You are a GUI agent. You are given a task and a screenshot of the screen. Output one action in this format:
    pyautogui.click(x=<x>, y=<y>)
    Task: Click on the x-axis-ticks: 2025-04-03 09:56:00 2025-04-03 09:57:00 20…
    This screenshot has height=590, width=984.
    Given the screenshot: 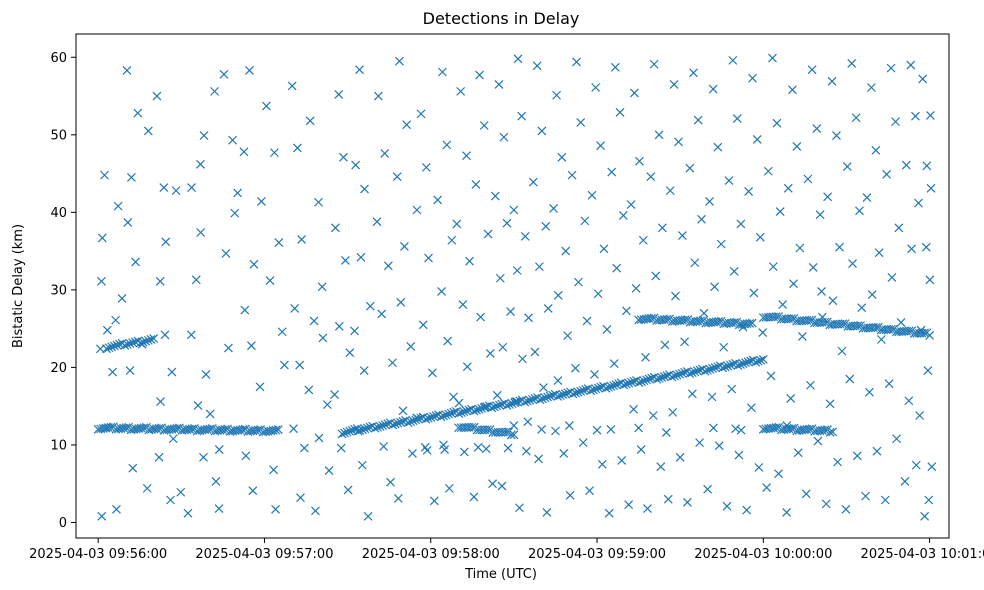 What is the action you would take?
    pyautogui.click(x=506, y=550)
    